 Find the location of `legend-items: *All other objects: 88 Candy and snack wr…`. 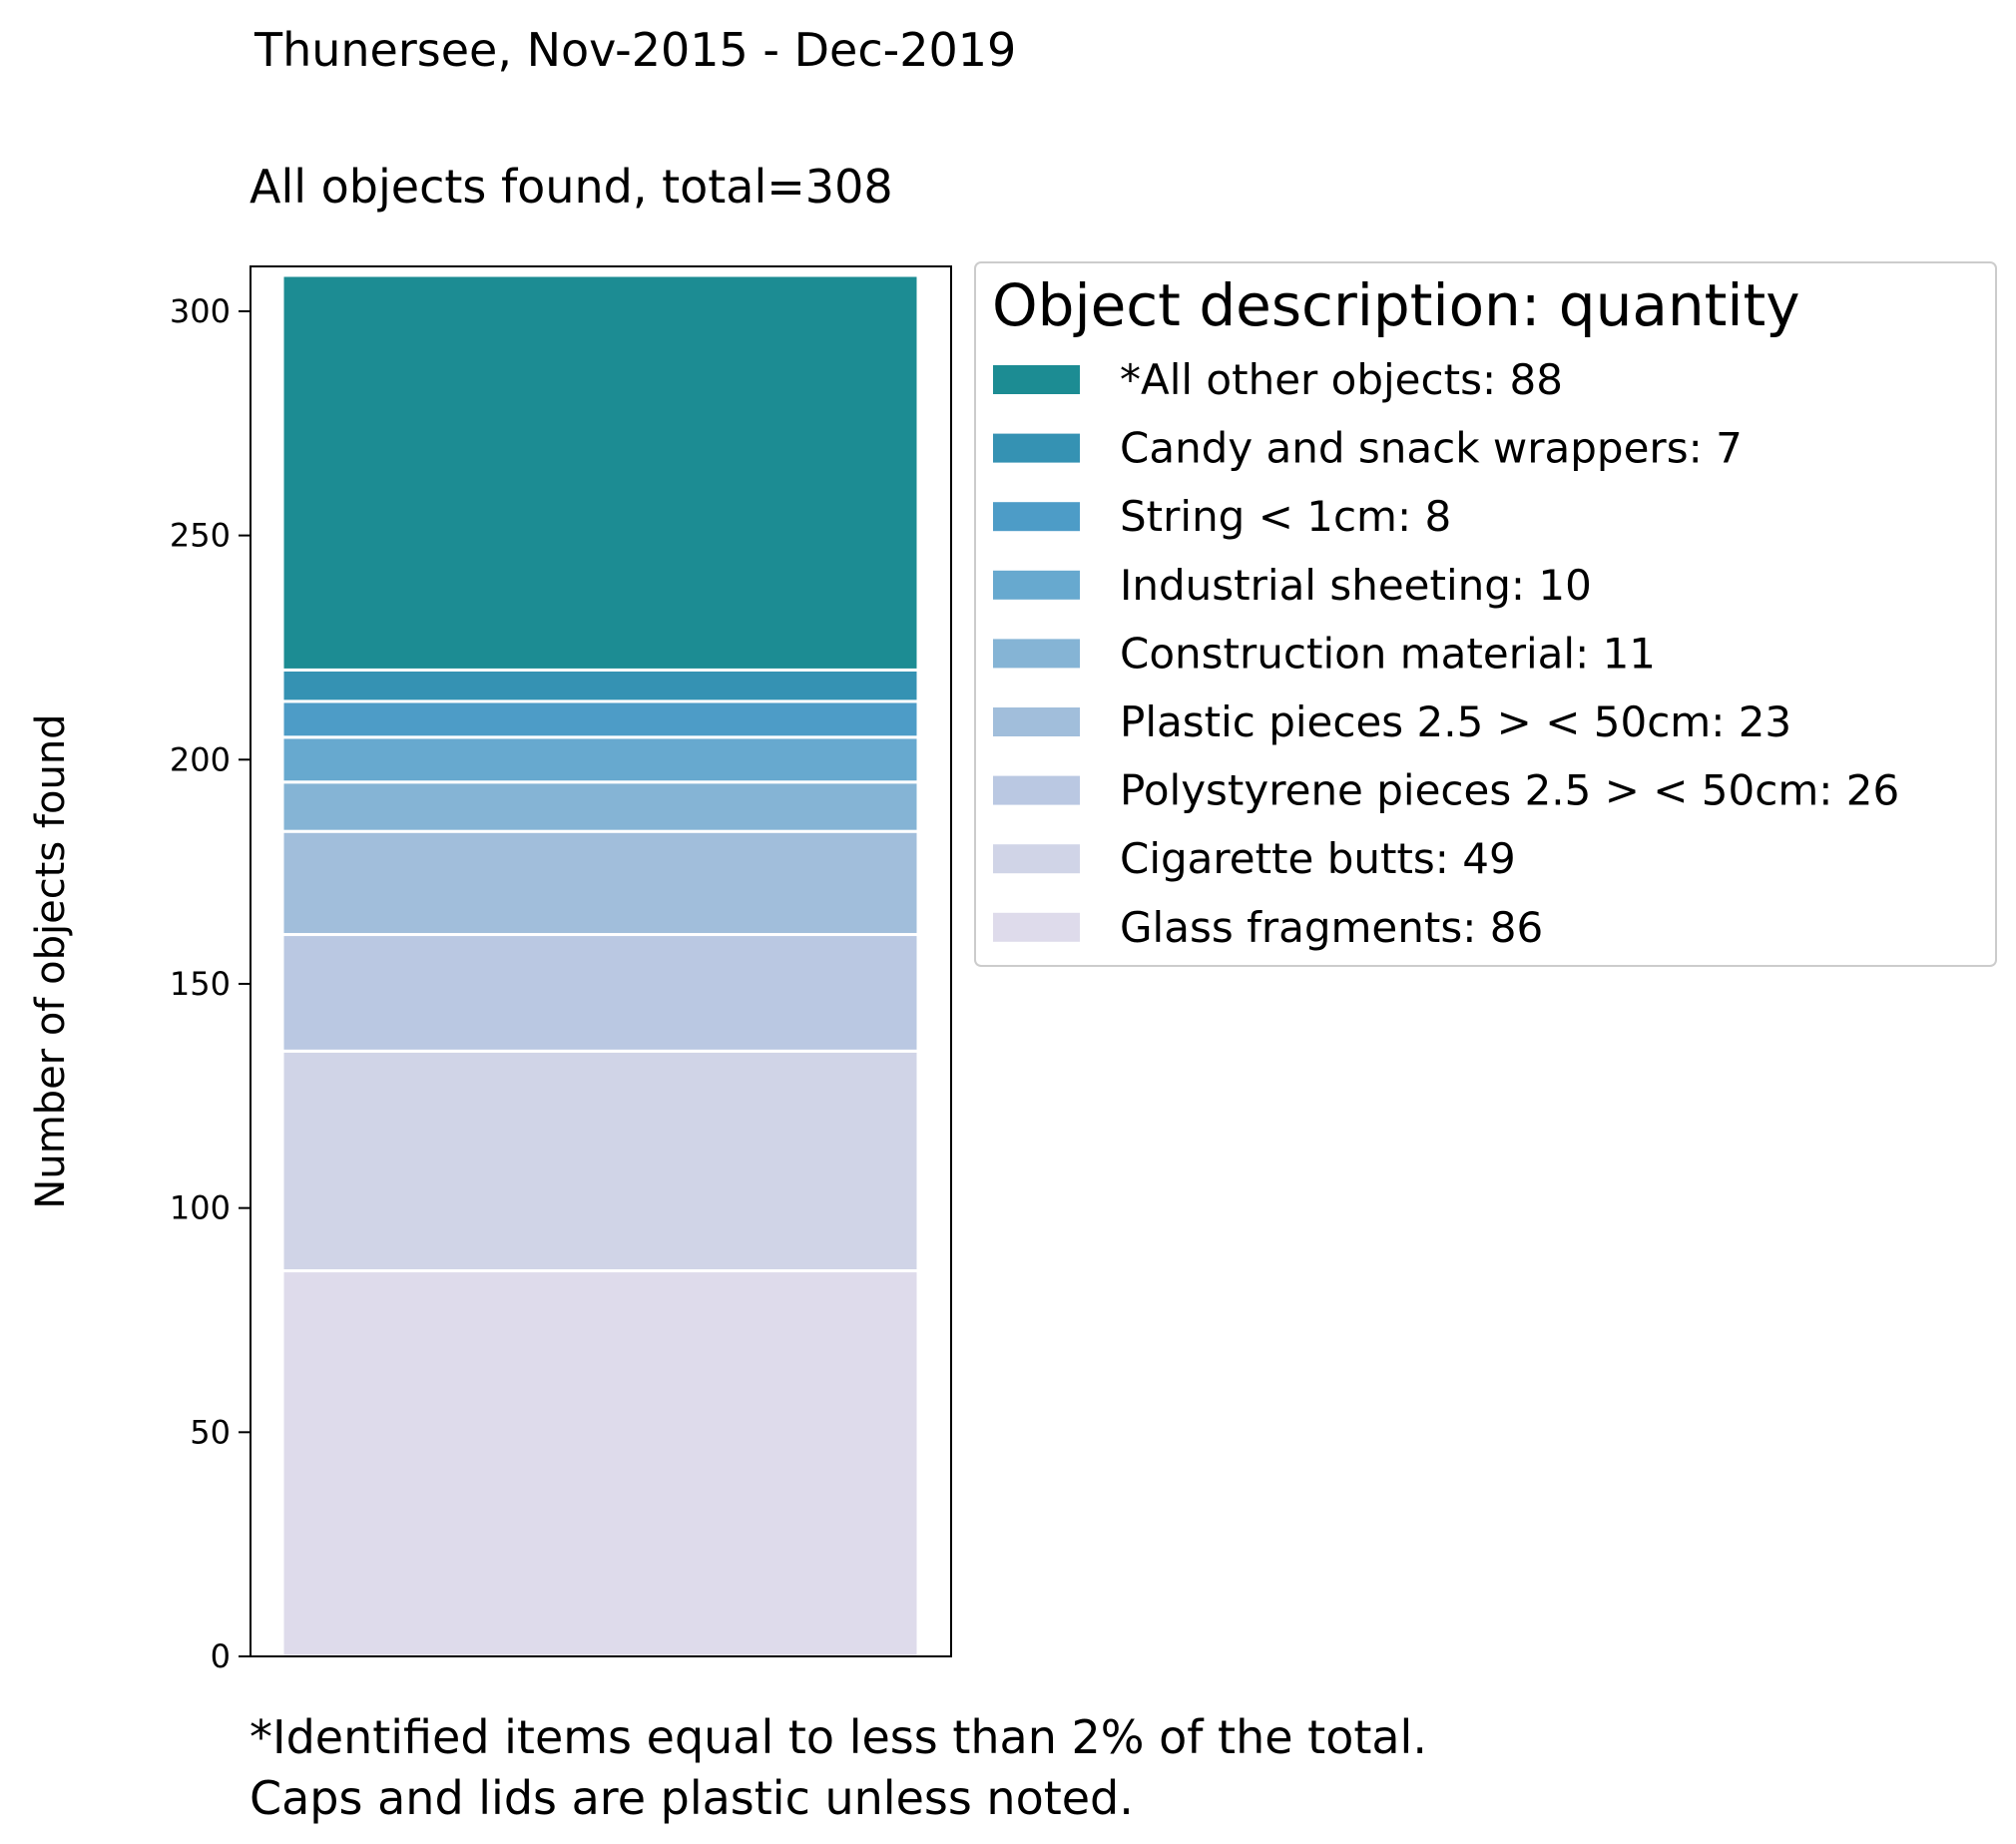

legend-items: *All other objects: 88 Candy and snack wr… is located at coordinates (1446, 653).